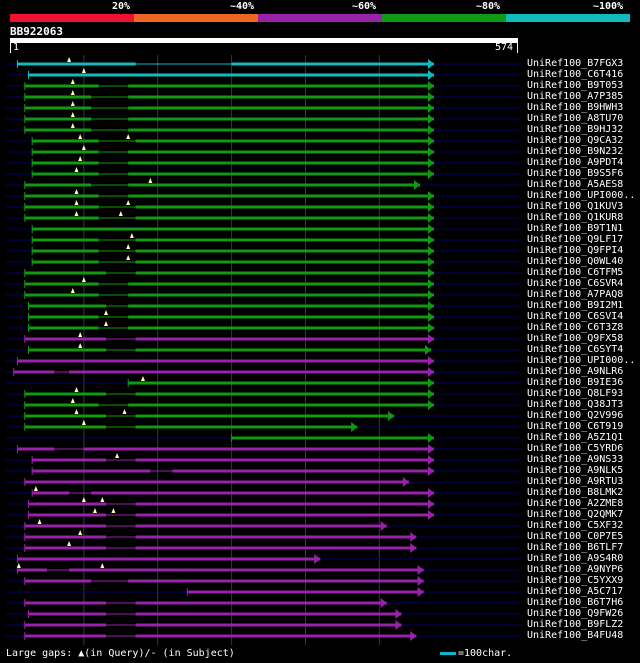 The image size is (640, 663). What do you see at coordinates (575, 459) in the screenshot?
I see `hit-label: UniRef100_A9NS33` at bounding box center [575, 459].